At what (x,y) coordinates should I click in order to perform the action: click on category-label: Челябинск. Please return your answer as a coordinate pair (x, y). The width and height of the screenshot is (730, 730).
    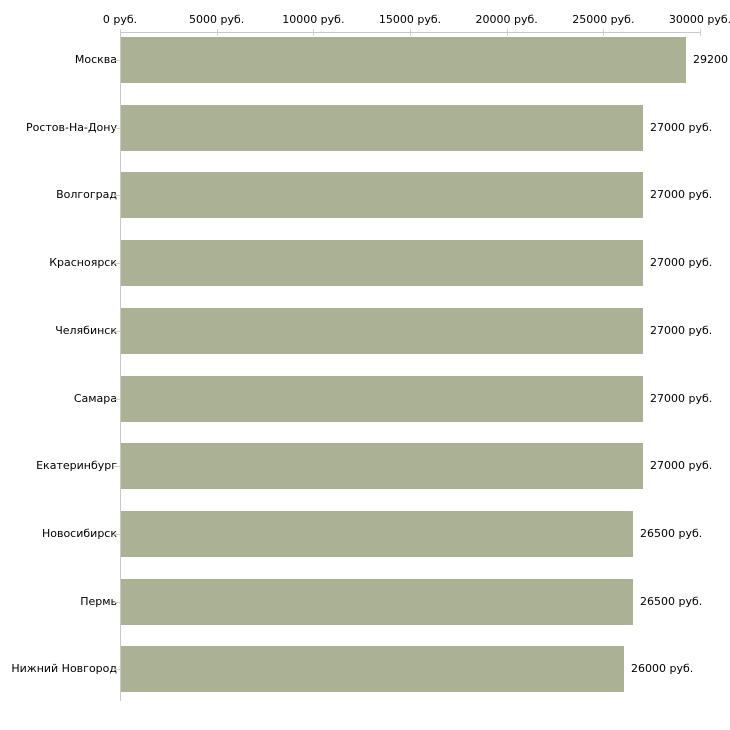
    Looking at the image, I should click on (86, 330).